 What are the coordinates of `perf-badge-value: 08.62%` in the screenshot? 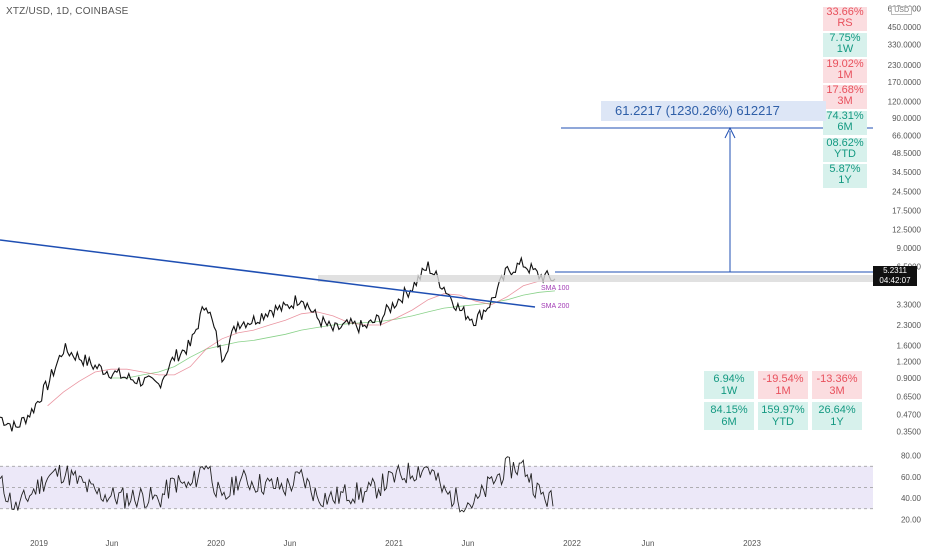 It's located at (845, 143).